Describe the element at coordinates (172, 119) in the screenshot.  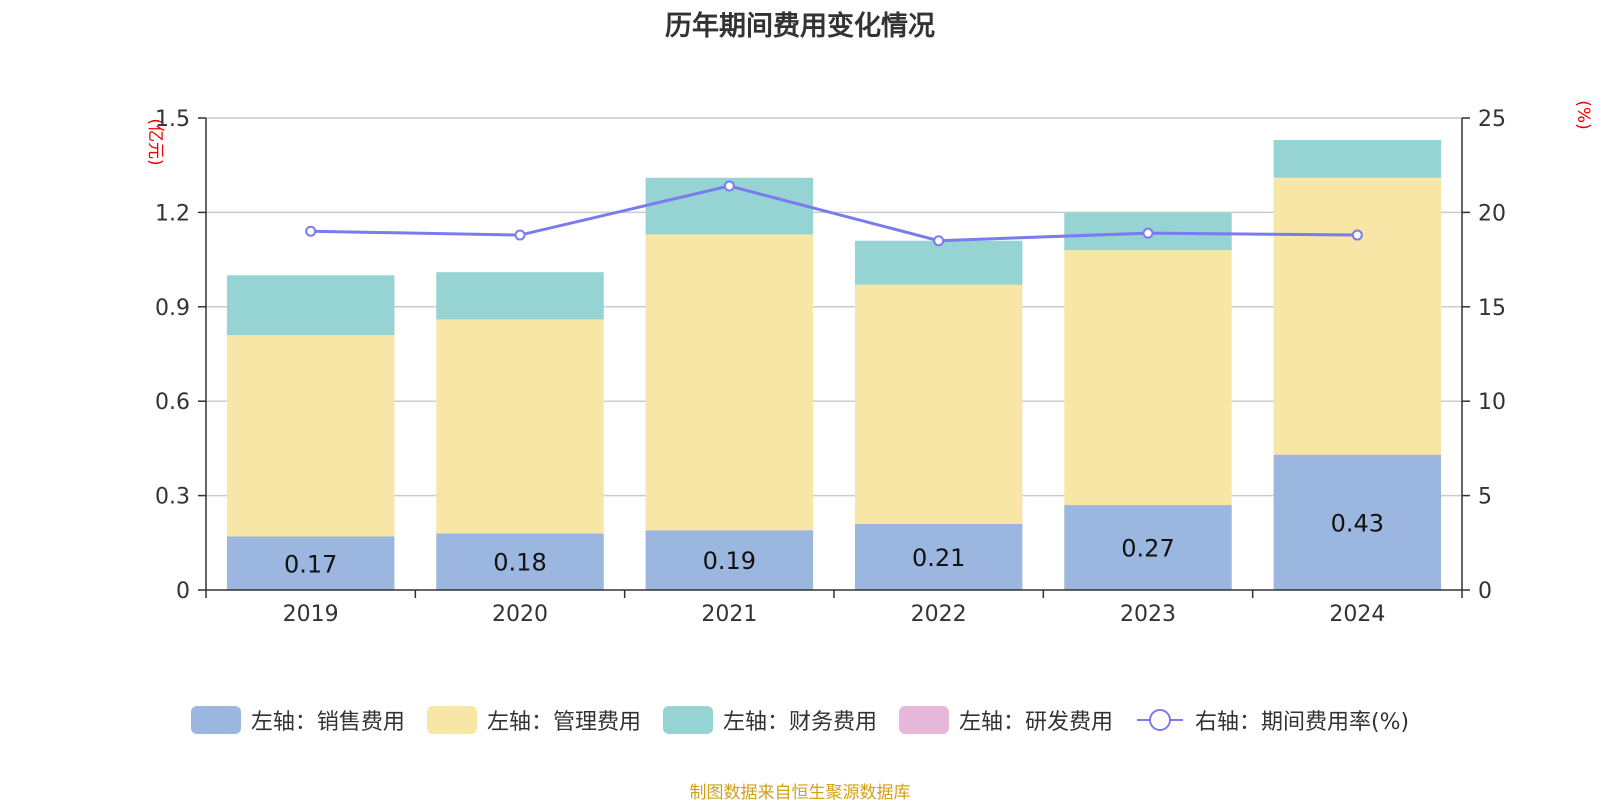
I see `left-axis-tick-label: 1.5` at that location.